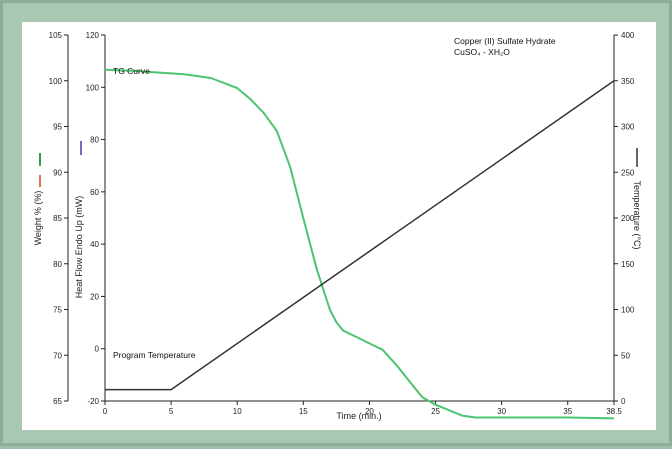  I want to click on temperature-tick-label: 50, so click(625, 355).